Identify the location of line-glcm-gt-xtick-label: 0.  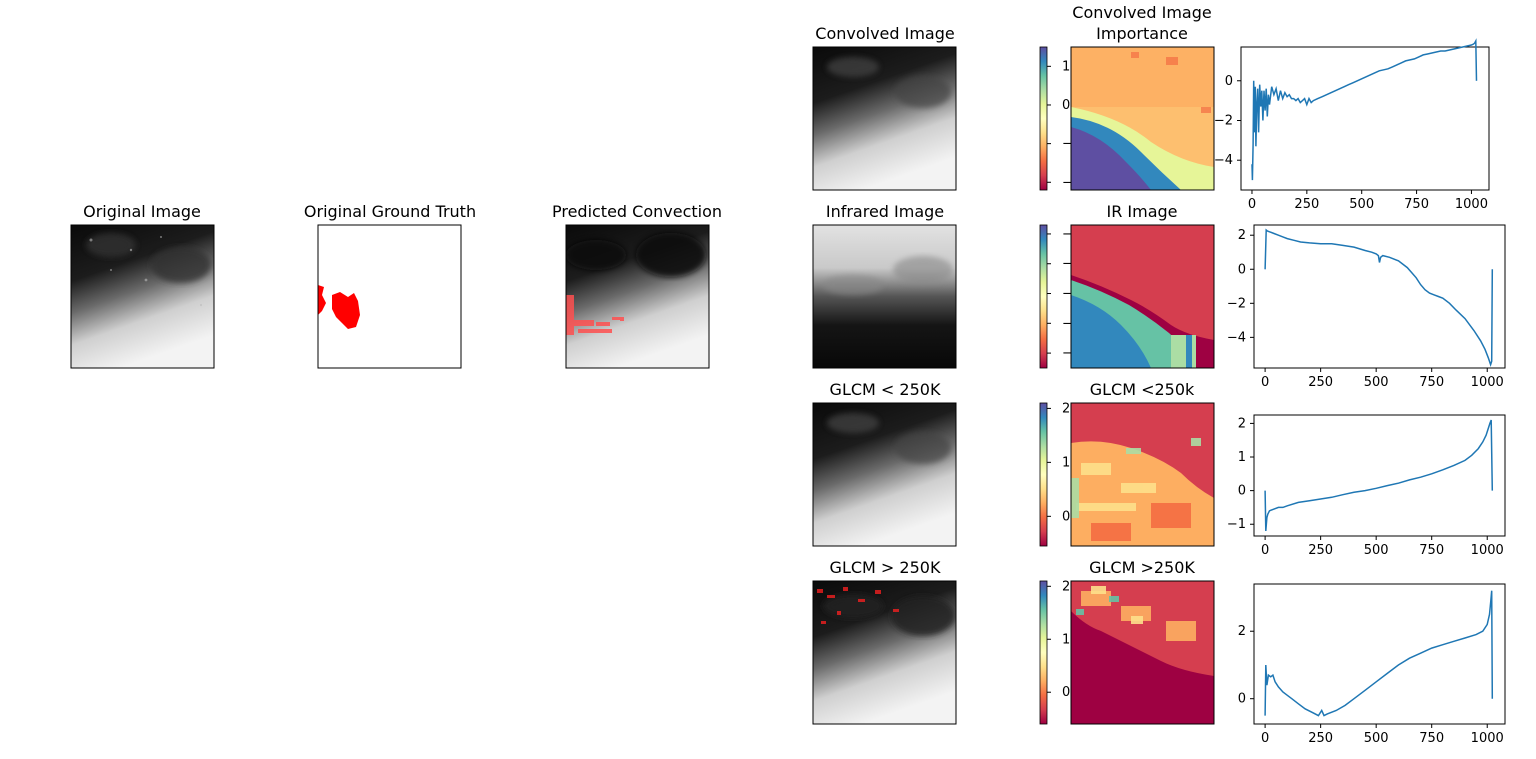
(1265, 738).